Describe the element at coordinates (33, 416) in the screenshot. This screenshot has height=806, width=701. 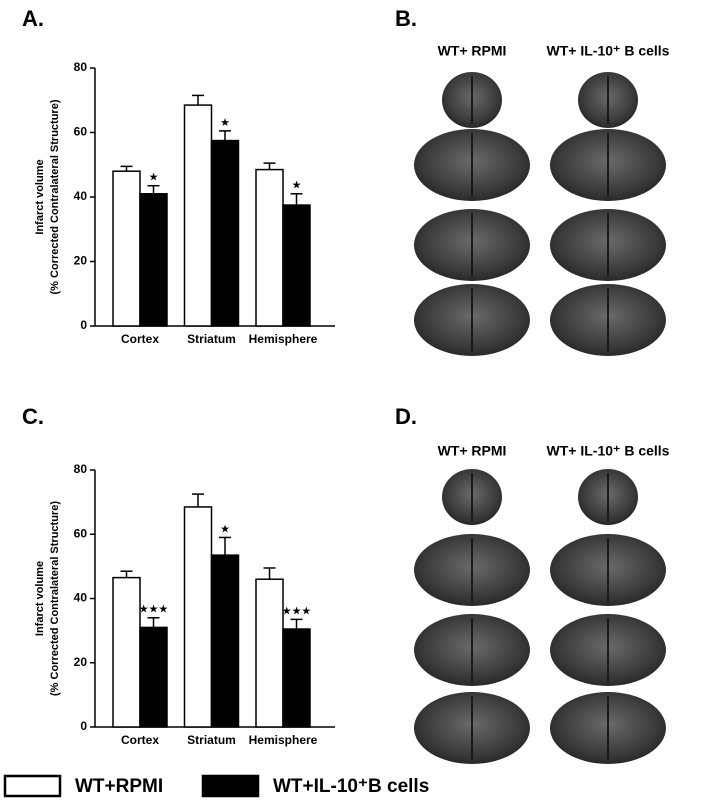
I see `panel-label: C.` at that location.